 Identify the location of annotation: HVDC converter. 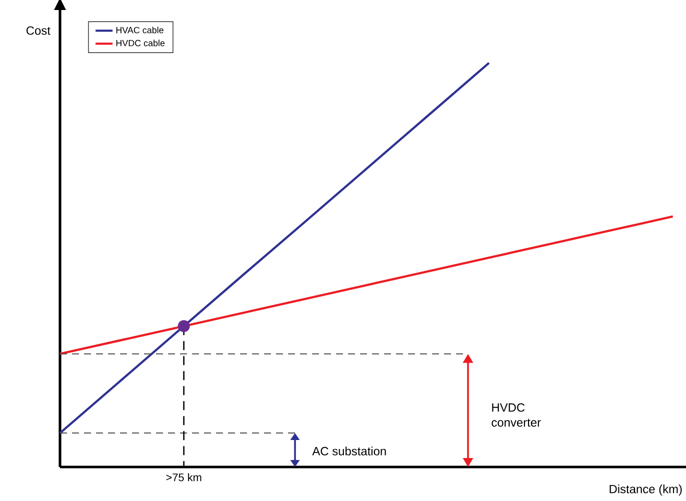
(516, 415).